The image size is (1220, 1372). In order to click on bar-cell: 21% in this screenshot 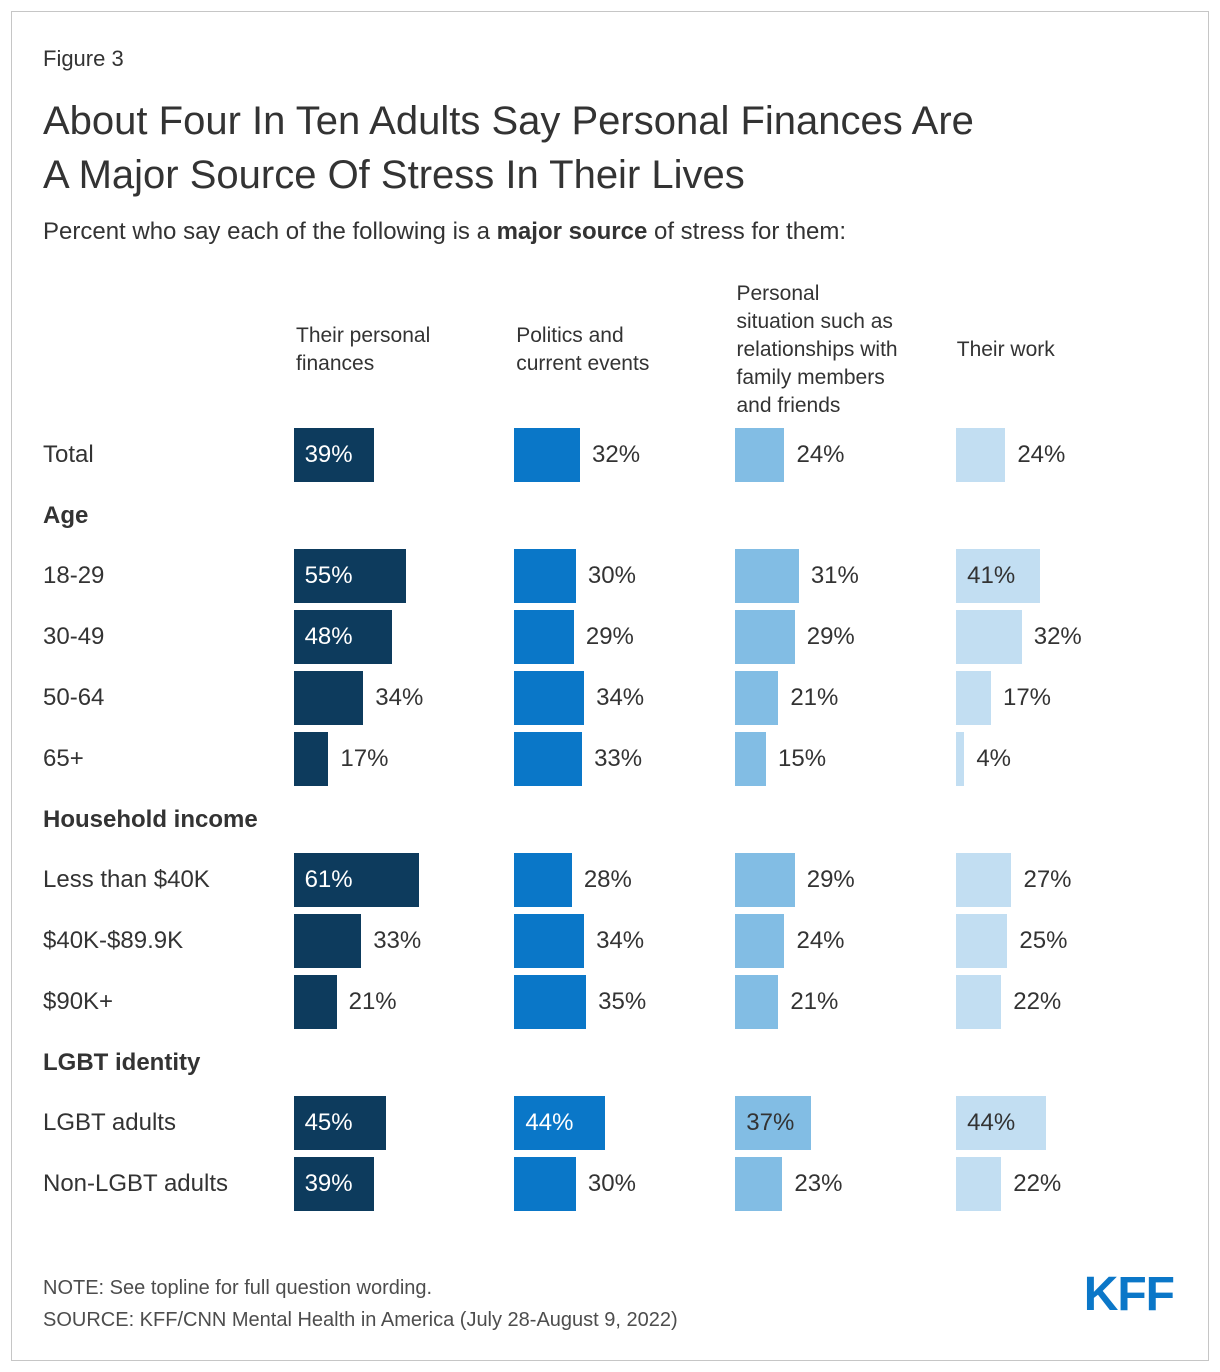, I will do `click(845, 1002)`.